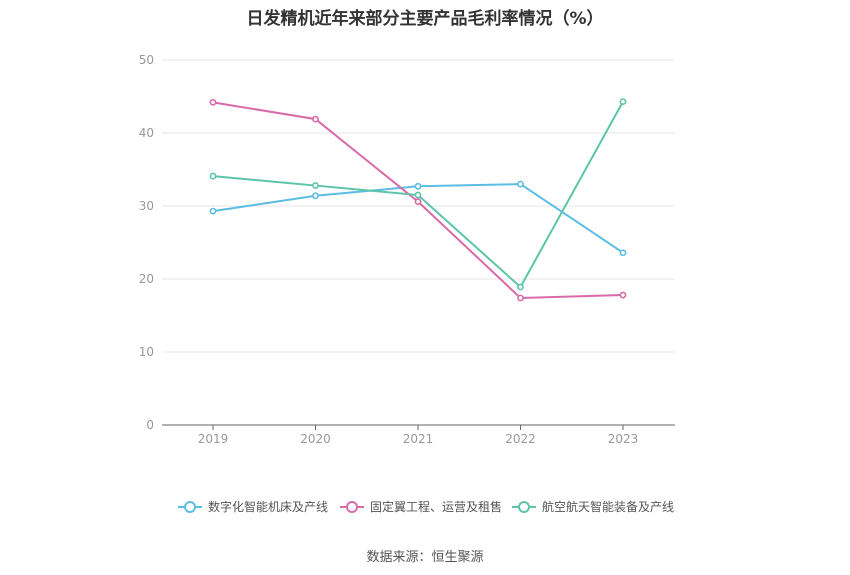  I want to click on legend: 数字化智能机床及产线 固定翼工程、运营及租售 航空航天智能装备及产线, so click(426, 506).